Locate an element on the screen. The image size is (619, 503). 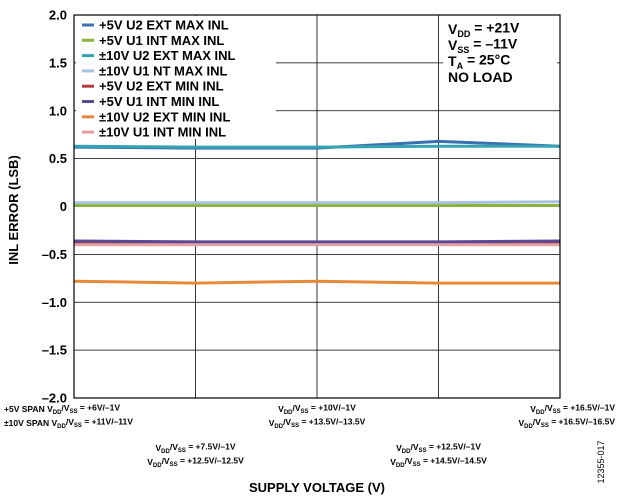
y-tick-label: 1.5 is located at coordinates (58, 62).